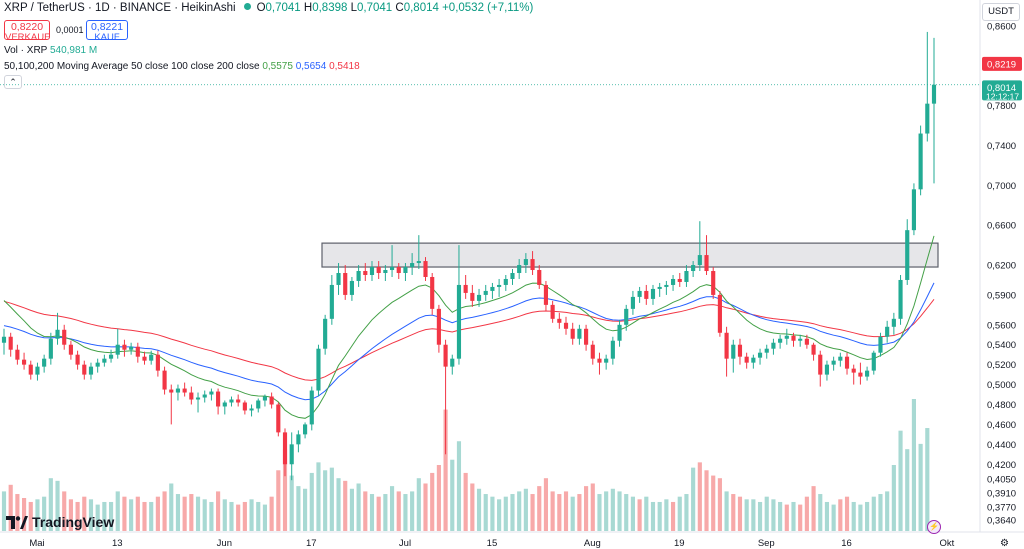 Image resolution: width=1024 pixels, height=549 pixels. What do you see at coordinates (630, 255) in the screenshot?
I see `resistance-zone` at bounding box center [630, 255].